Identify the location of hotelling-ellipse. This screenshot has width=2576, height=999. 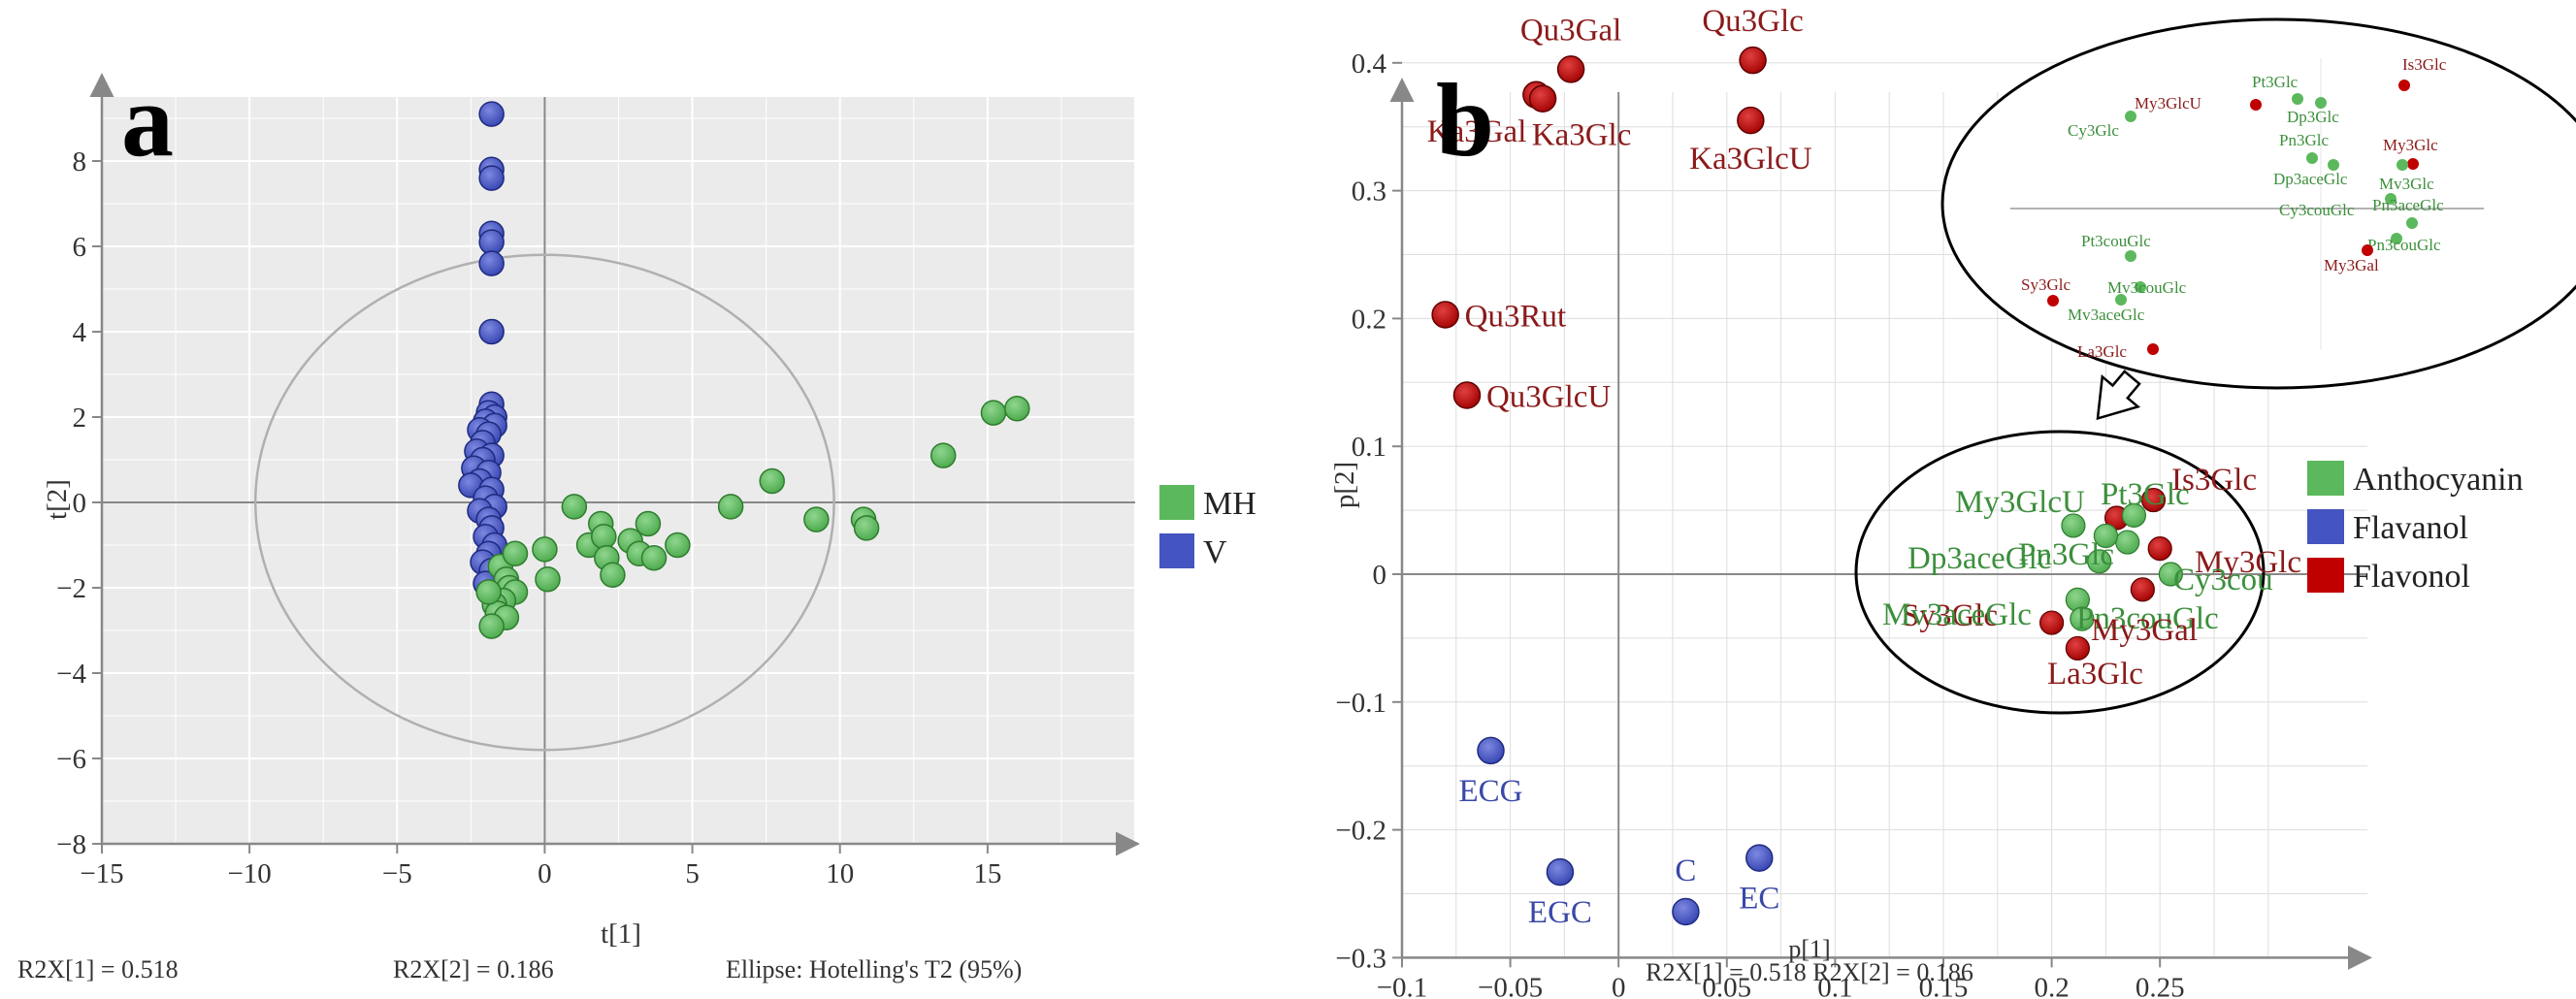
(544, 502).